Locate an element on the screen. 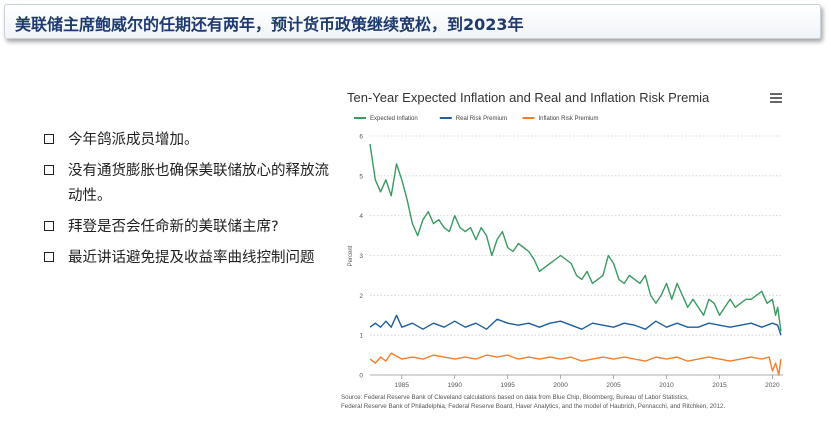 The height and width of the screenshot is (441, 831). bullet-text: 今年鸽派成员增加。 is located at coordinates (133, 140).